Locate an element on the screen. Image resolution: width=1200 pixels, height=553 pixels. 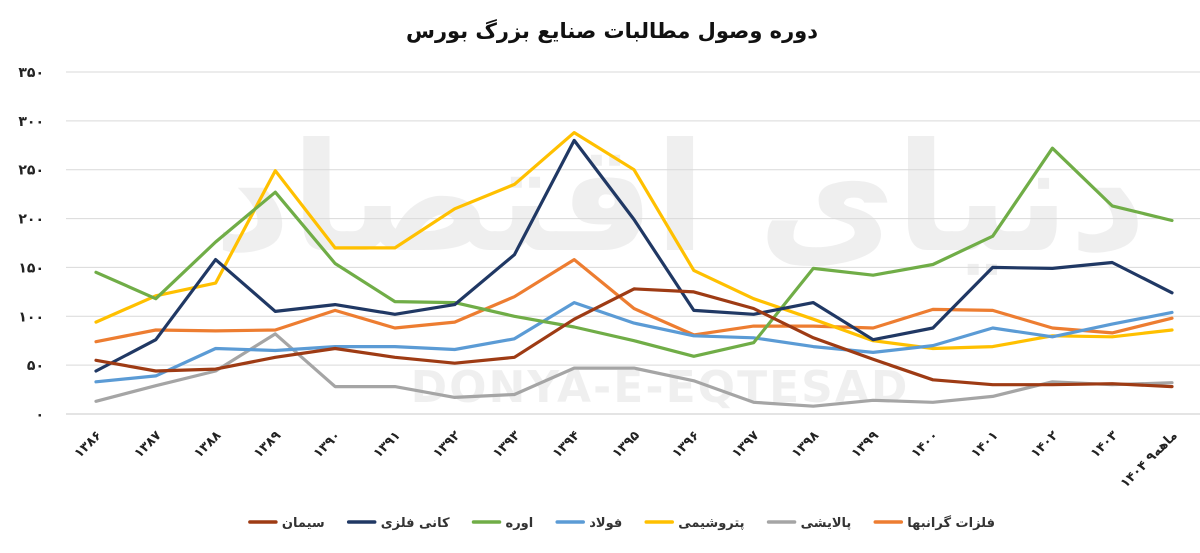
legend-label: اوره is located at coordinates (520, 523).